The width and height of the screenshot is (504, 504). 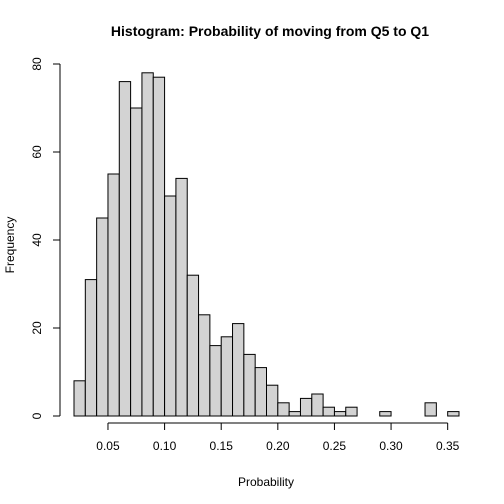 I want to click on x-tick-label: 0.30, so click(x=391, y=446).